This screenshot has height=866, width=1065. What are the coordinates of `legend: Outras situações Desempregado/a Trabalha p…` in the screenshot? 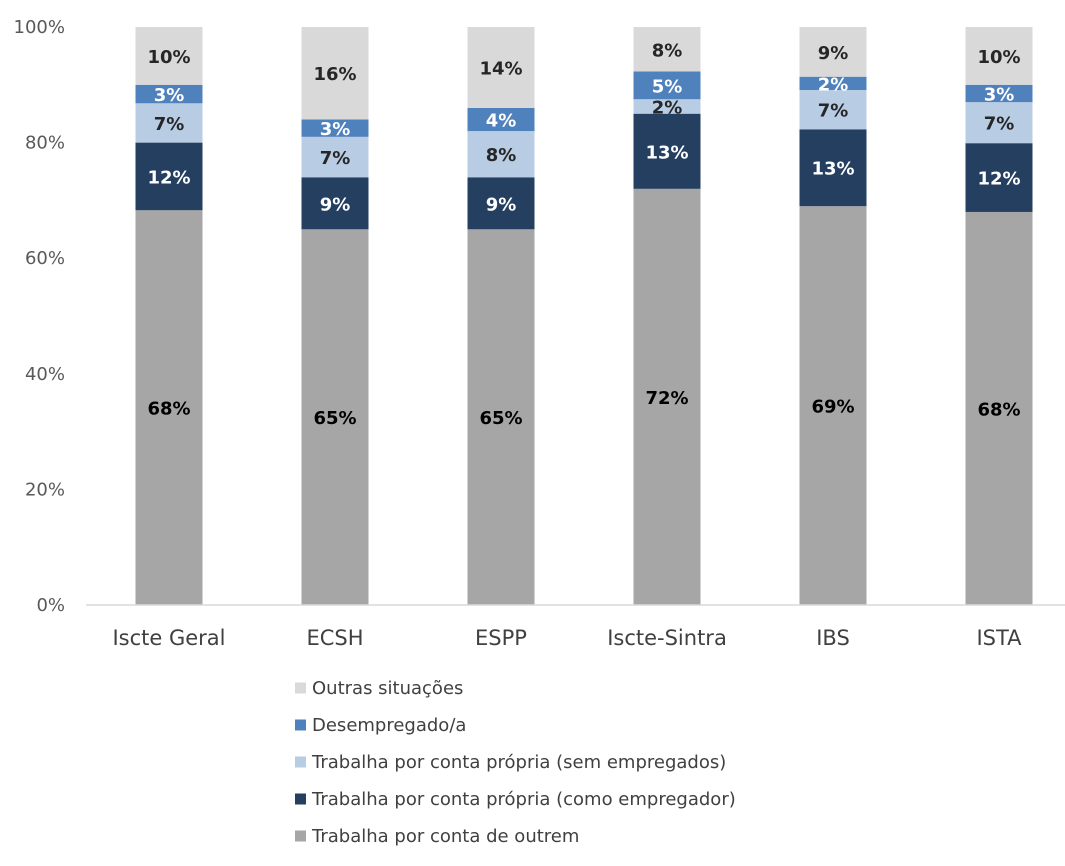 It's located at (515, 762).